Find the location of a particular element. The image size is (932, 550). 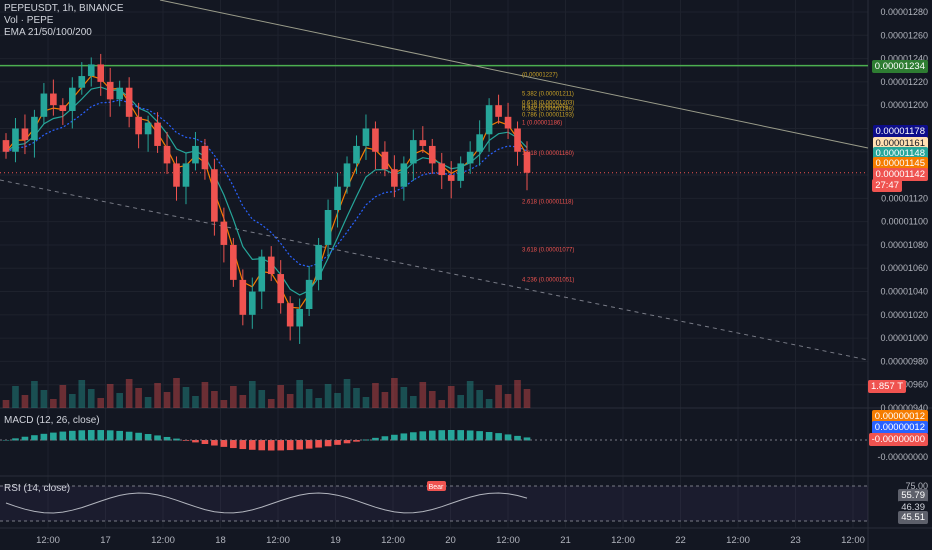

rsi-tag-a: 55.79 is located at coordinates (913, 495).